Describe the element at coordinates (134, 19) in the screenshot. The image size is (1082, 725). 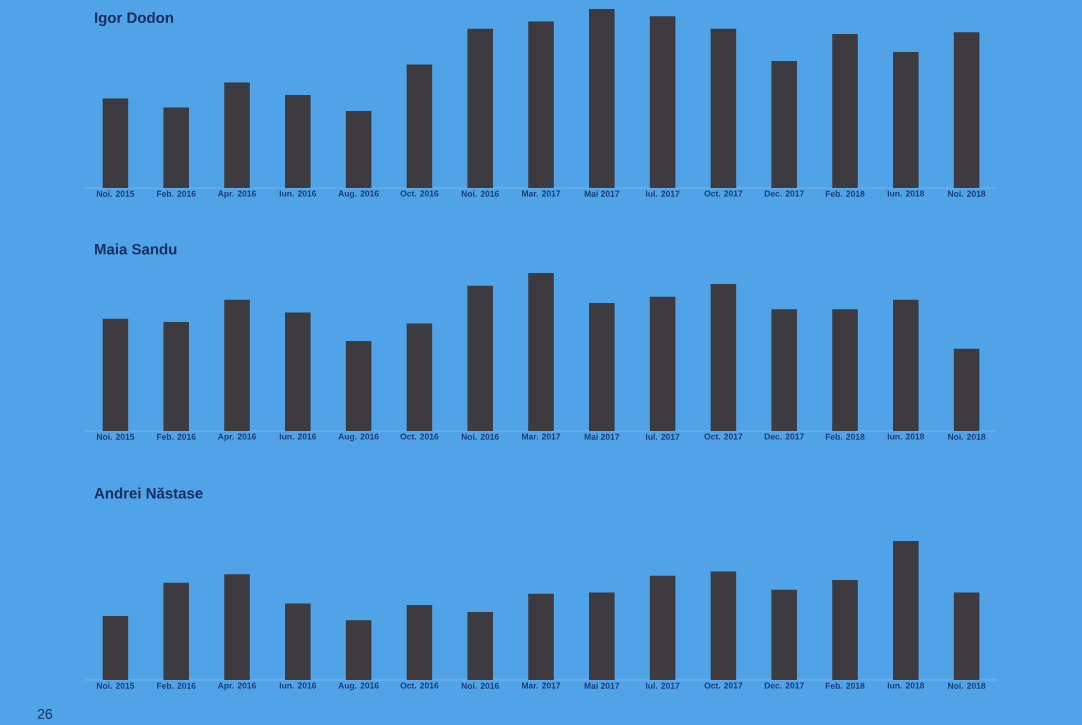
I see `chart-title: Igor Dodon` at that location.